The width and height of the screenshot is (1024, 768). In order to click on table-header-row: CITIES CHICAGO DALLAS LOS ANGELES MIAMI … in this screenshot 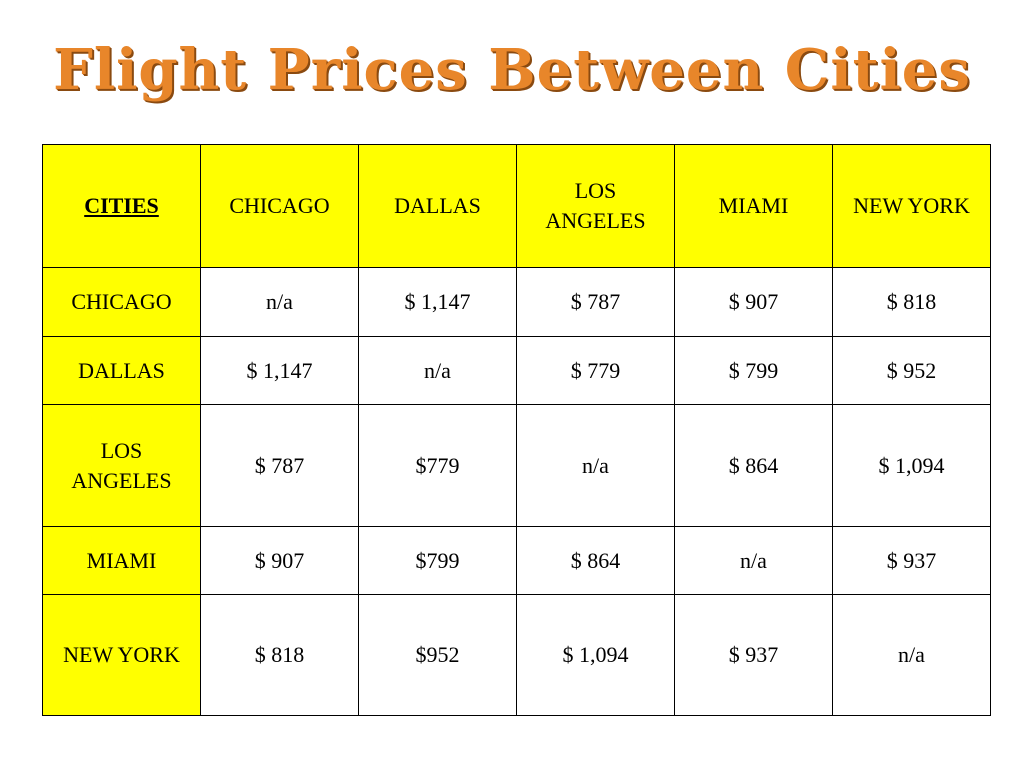, I will do `click(516, 206)`.